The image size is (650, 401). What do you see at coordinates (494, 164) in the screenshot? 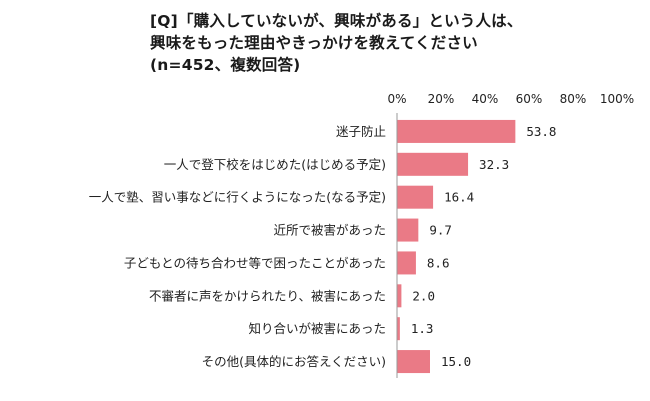
I see `value-label: 32.3` at bounding box center [494, 164].